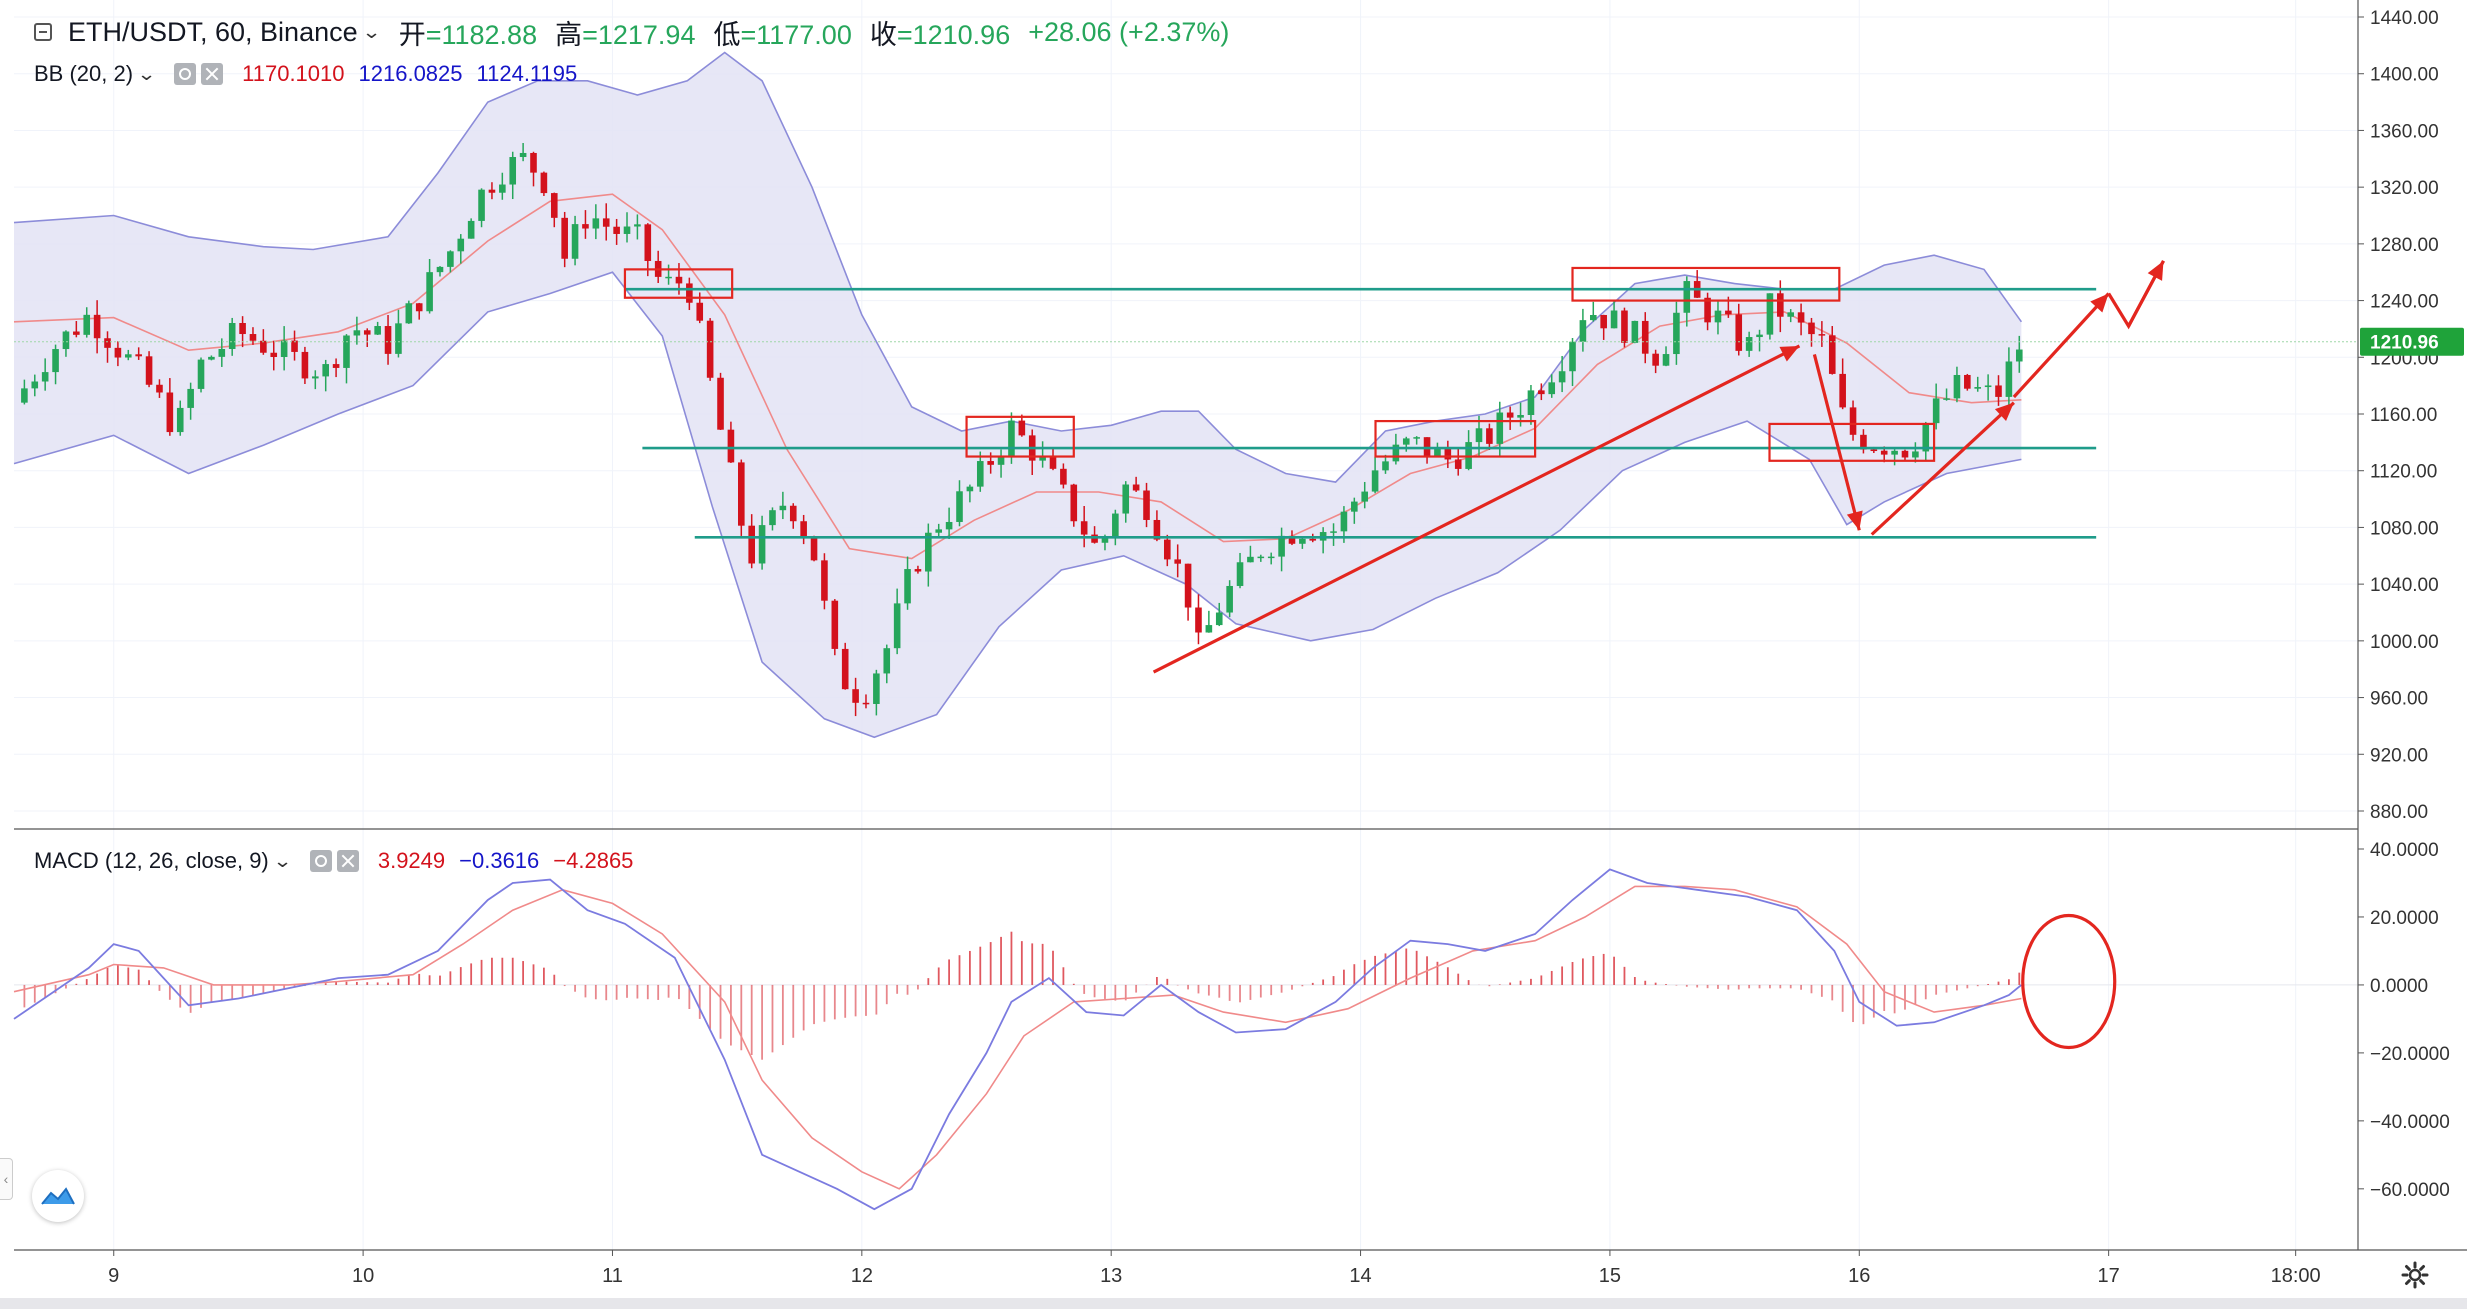 This screenshot has height=1309, width=2467. Describe the element at coordinates (213, 31) in the screenshot. I see `symbol-label: ETH/USDT, 60, Binance` at that location.